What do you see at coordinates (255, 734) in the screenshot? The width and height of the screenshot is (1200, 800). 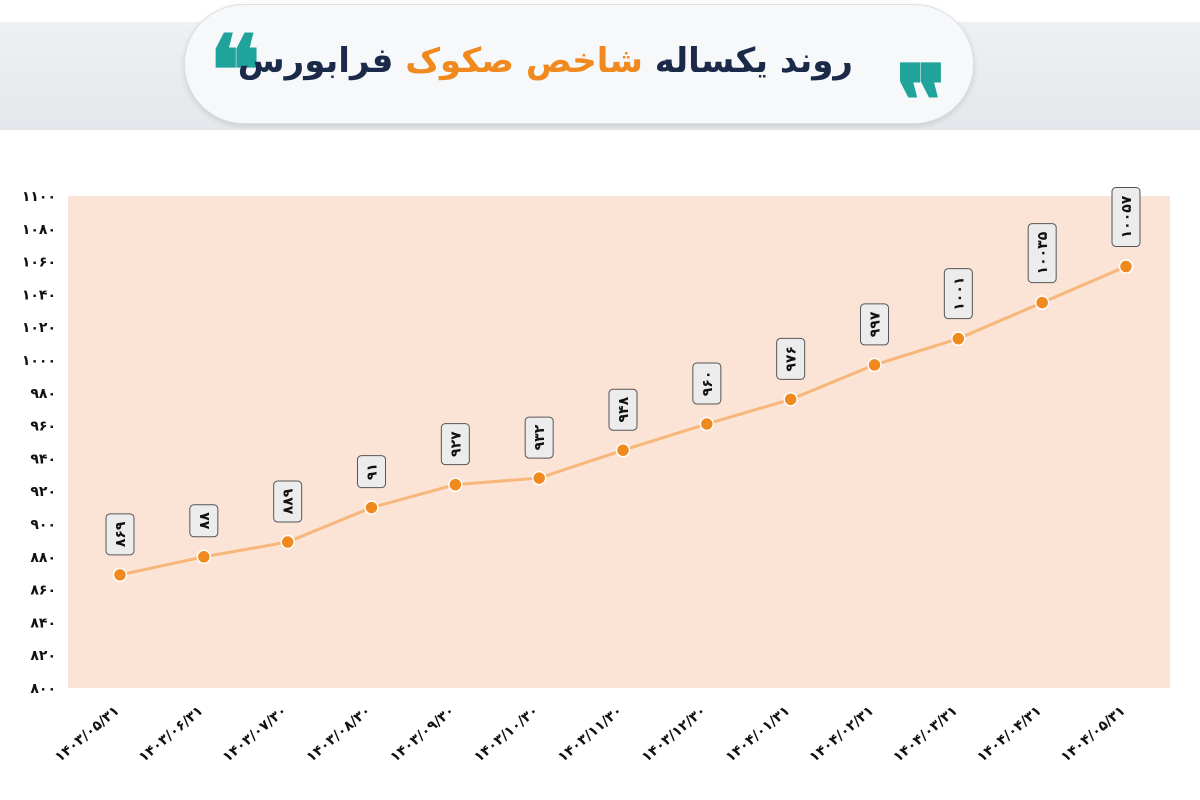 I see `x-tick-label: ۱۴۰۳/۰۷/۳۰` at bounding box center [255, 734].